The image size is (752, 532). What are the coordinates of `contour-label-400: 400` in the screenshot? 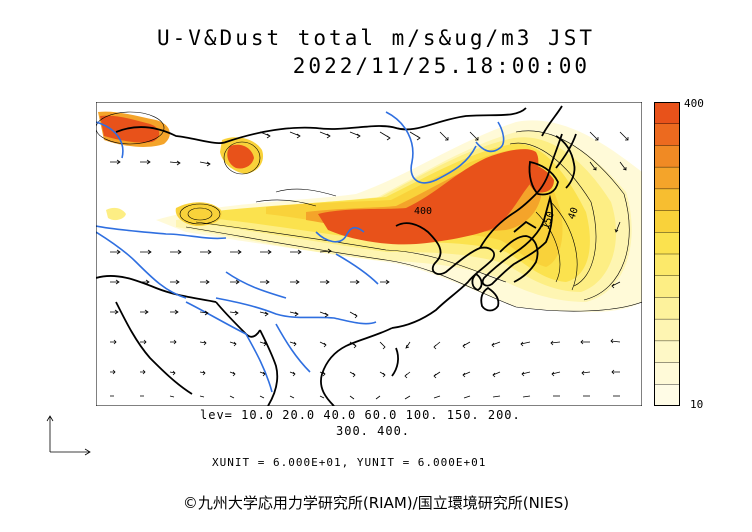 It's located at (423, 211).